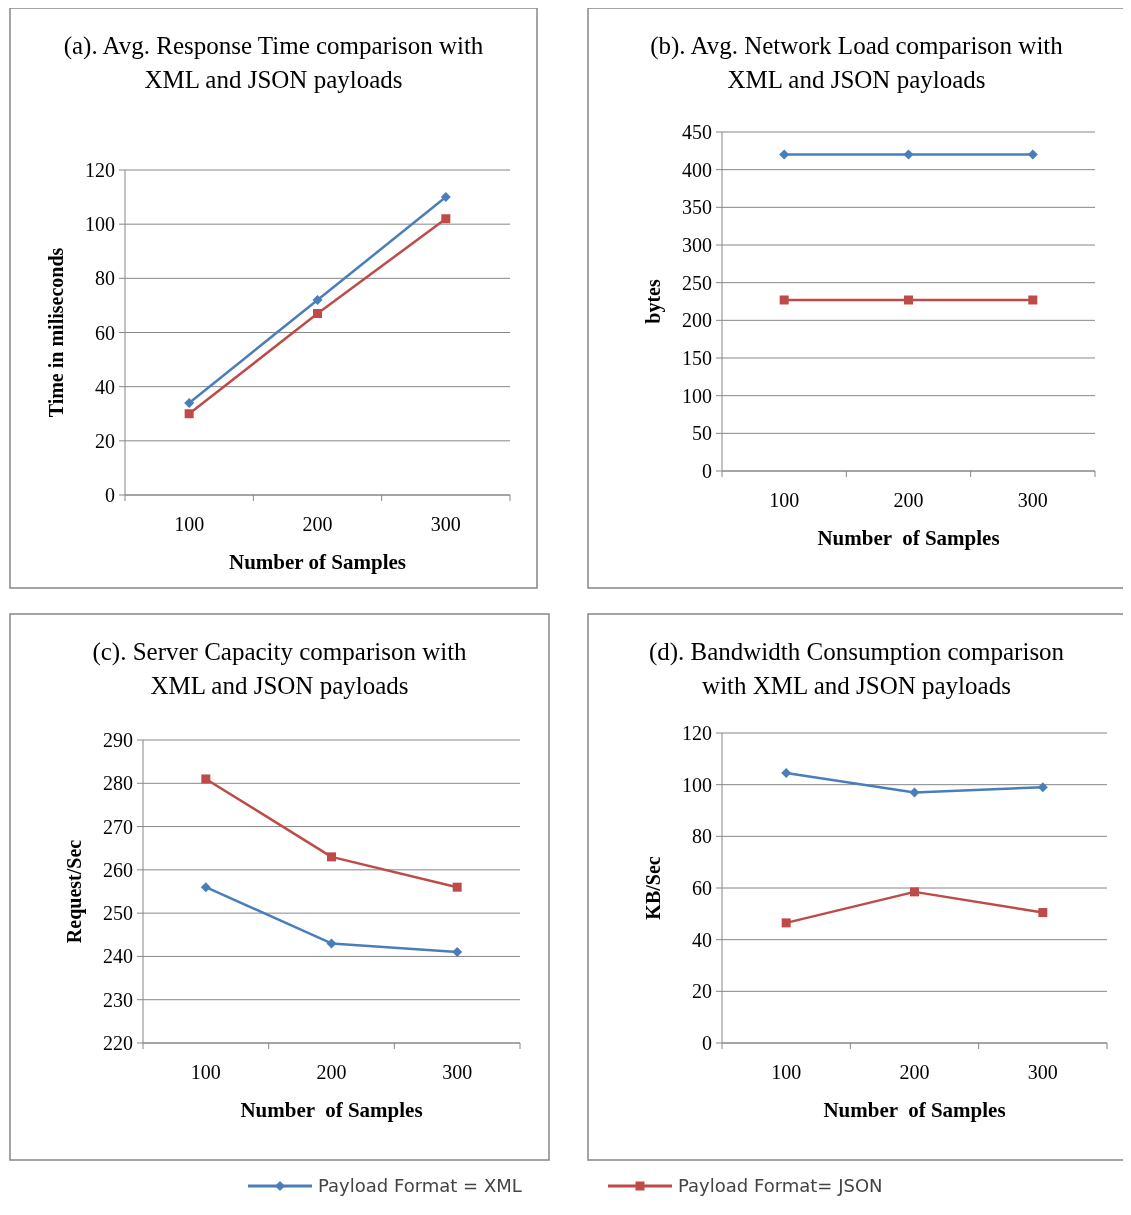 This screenshot has height=1215, width=1131. I want to click on y-tick-label: 300, so click(697, 245).